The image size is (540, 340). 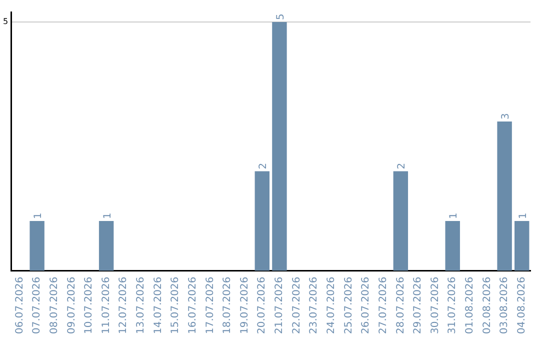 I want to click on x-tick-label: 20.07.2026, so click(x=262, y=305).